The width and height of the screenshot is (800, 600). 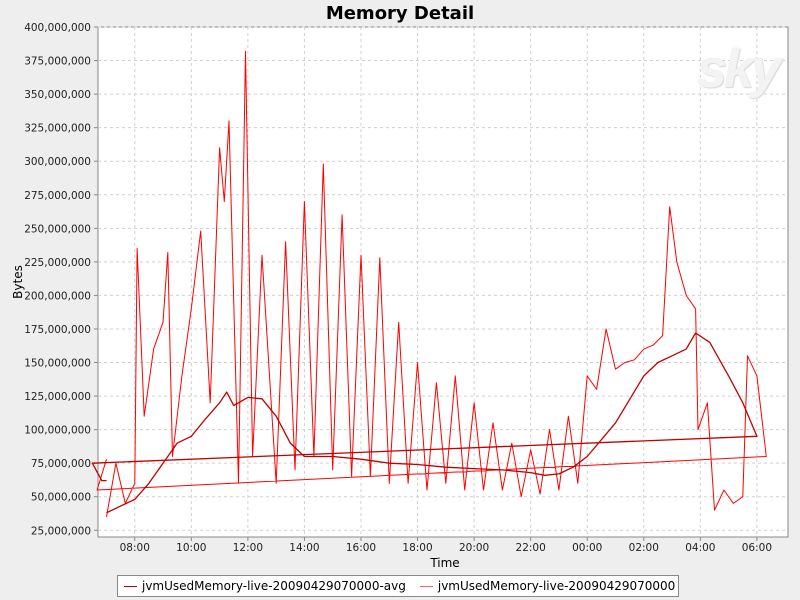 What do you see at coordinates (738, 69) in the screenshot?
I see `sky-logo-watermark: sky` at bounding box center [738, 69].